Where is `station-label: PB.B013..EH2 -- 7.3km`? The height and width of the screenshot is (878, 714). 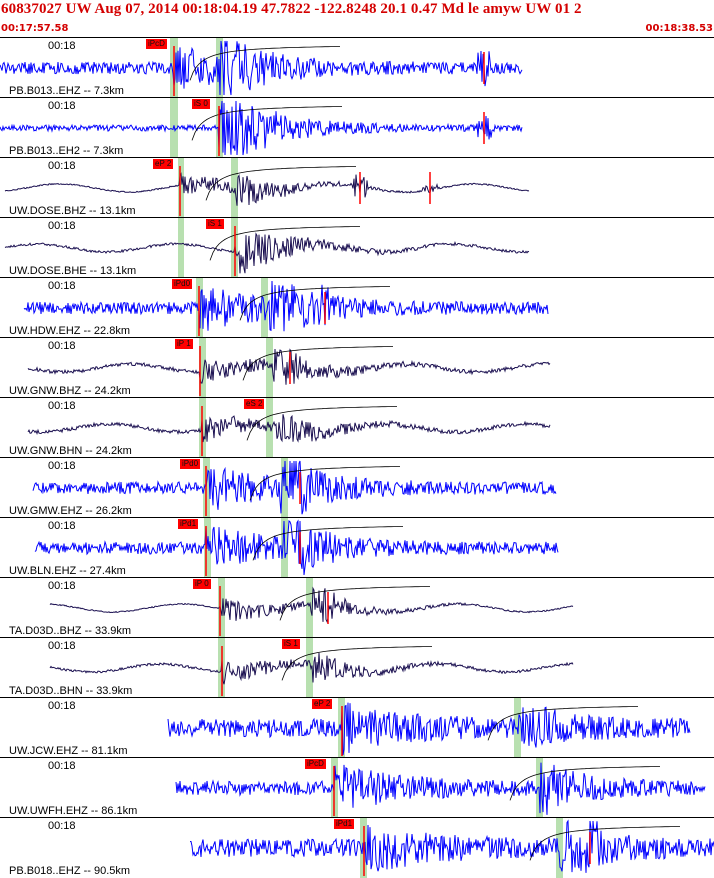 station-label: PB.B013..EH2 -- 7.3km is located at coordinates (66, 151).